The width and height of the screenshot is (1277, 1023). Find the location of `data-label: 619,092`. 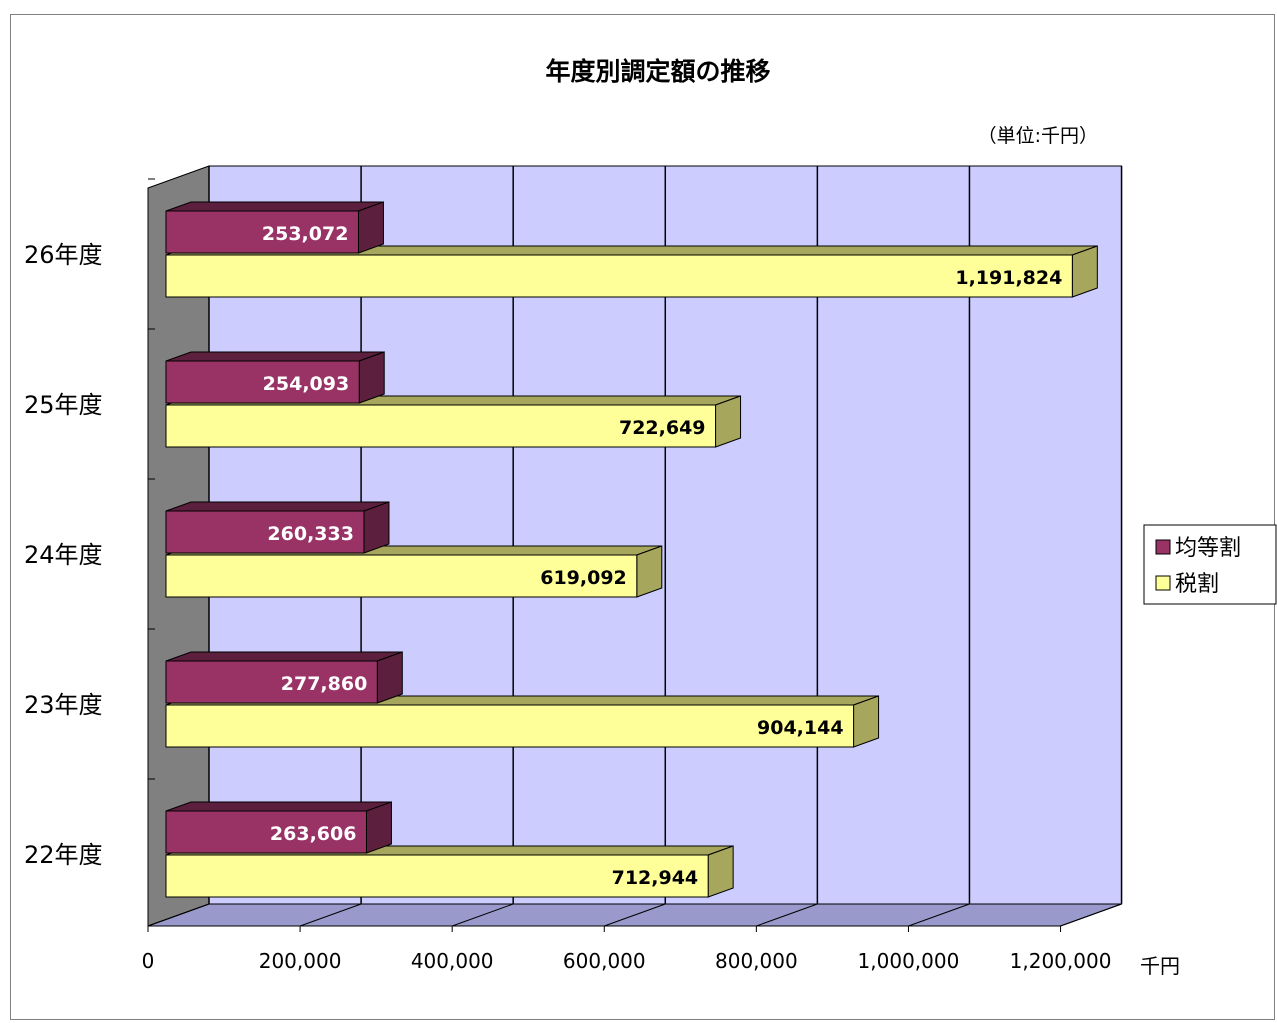

data-label: 619,092 is located at coordinates (583, 578).